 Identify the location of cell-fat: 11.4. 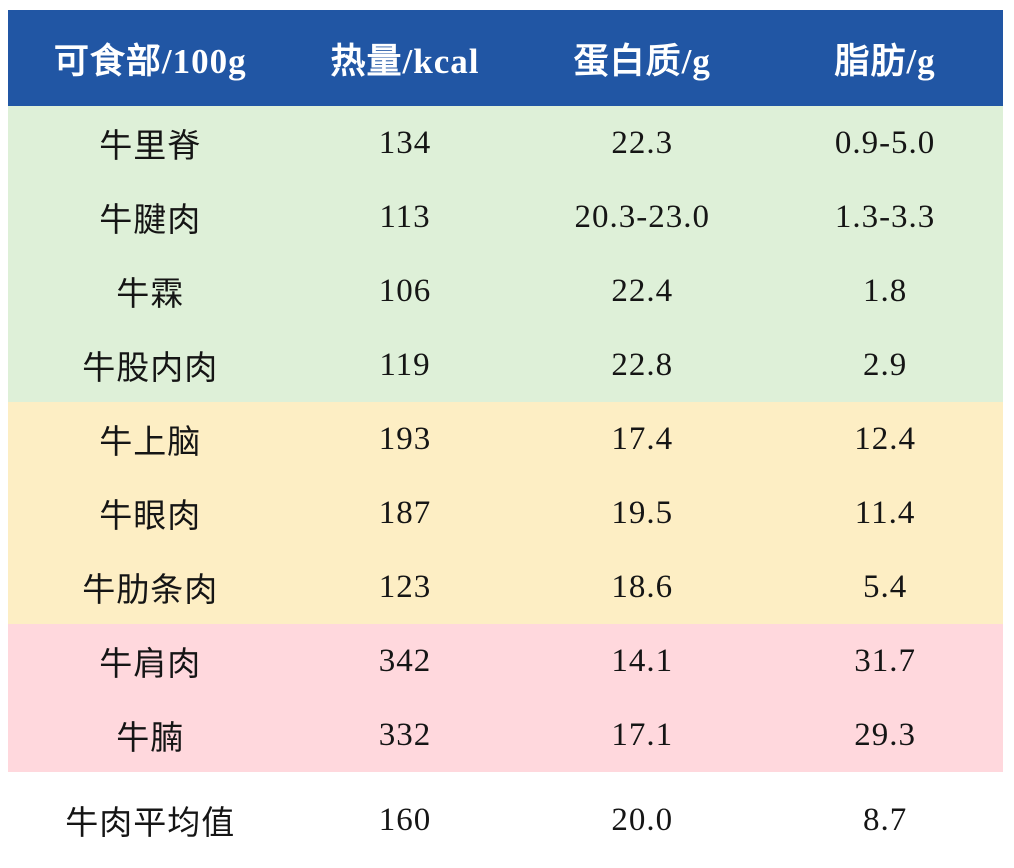
(885, 512).